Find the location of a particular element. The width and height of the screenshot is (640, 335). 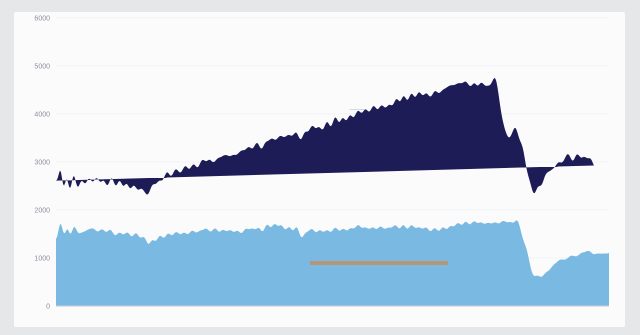

y-tick-label: 3000 is located at coordinates (42, 163).